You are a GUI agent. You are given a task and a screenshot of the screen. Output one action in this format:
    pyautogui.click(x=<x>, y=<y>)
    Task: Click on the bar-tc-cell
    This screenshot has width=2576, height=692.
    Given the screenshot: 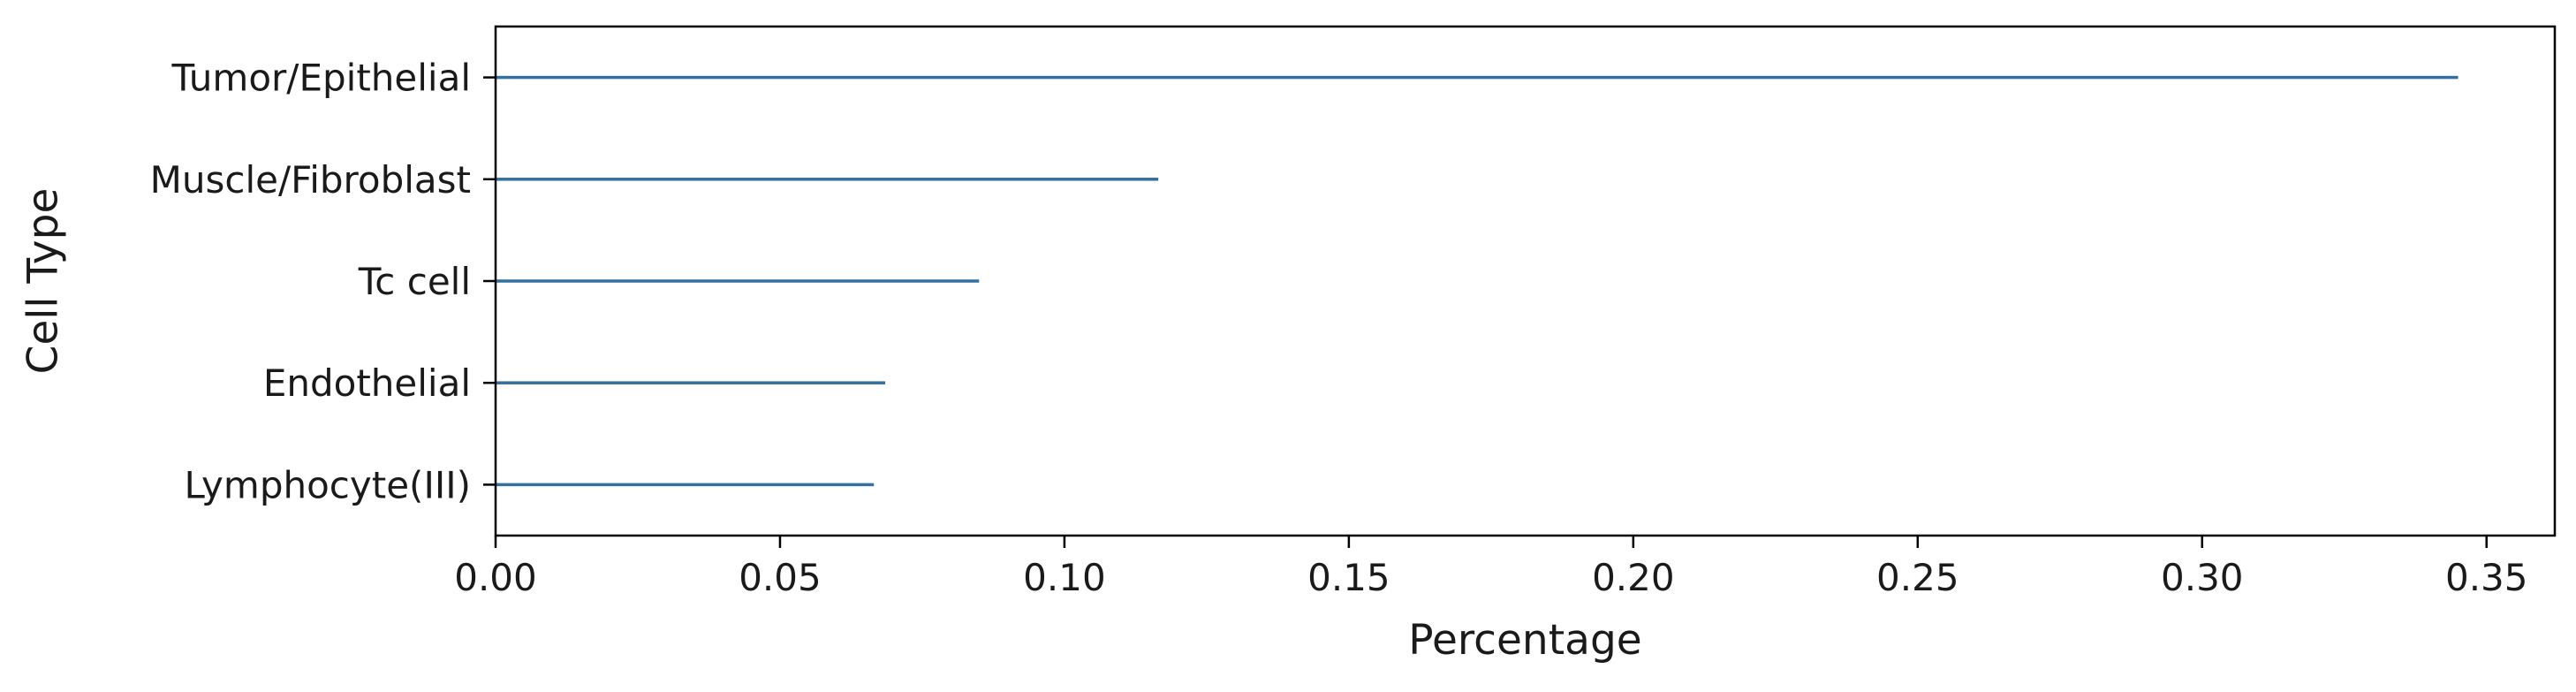 What is the action you would take?
    pyautogui.click(x=738, y=281)
    